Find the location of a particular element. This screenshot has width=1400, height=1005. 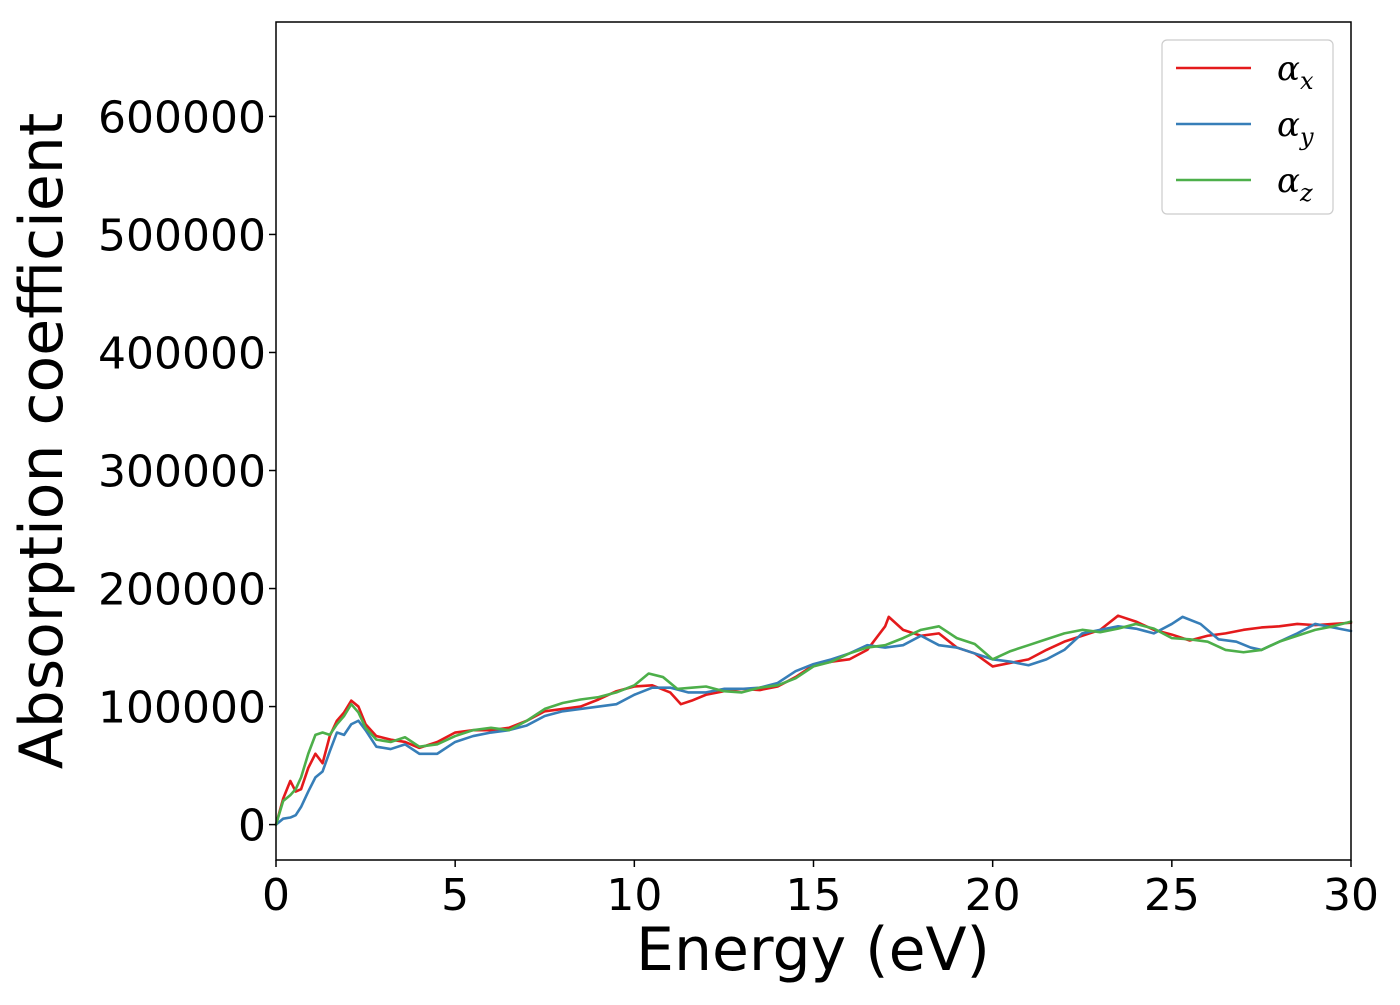

legend: αx αy αz is located at coordinates (1247, 127).